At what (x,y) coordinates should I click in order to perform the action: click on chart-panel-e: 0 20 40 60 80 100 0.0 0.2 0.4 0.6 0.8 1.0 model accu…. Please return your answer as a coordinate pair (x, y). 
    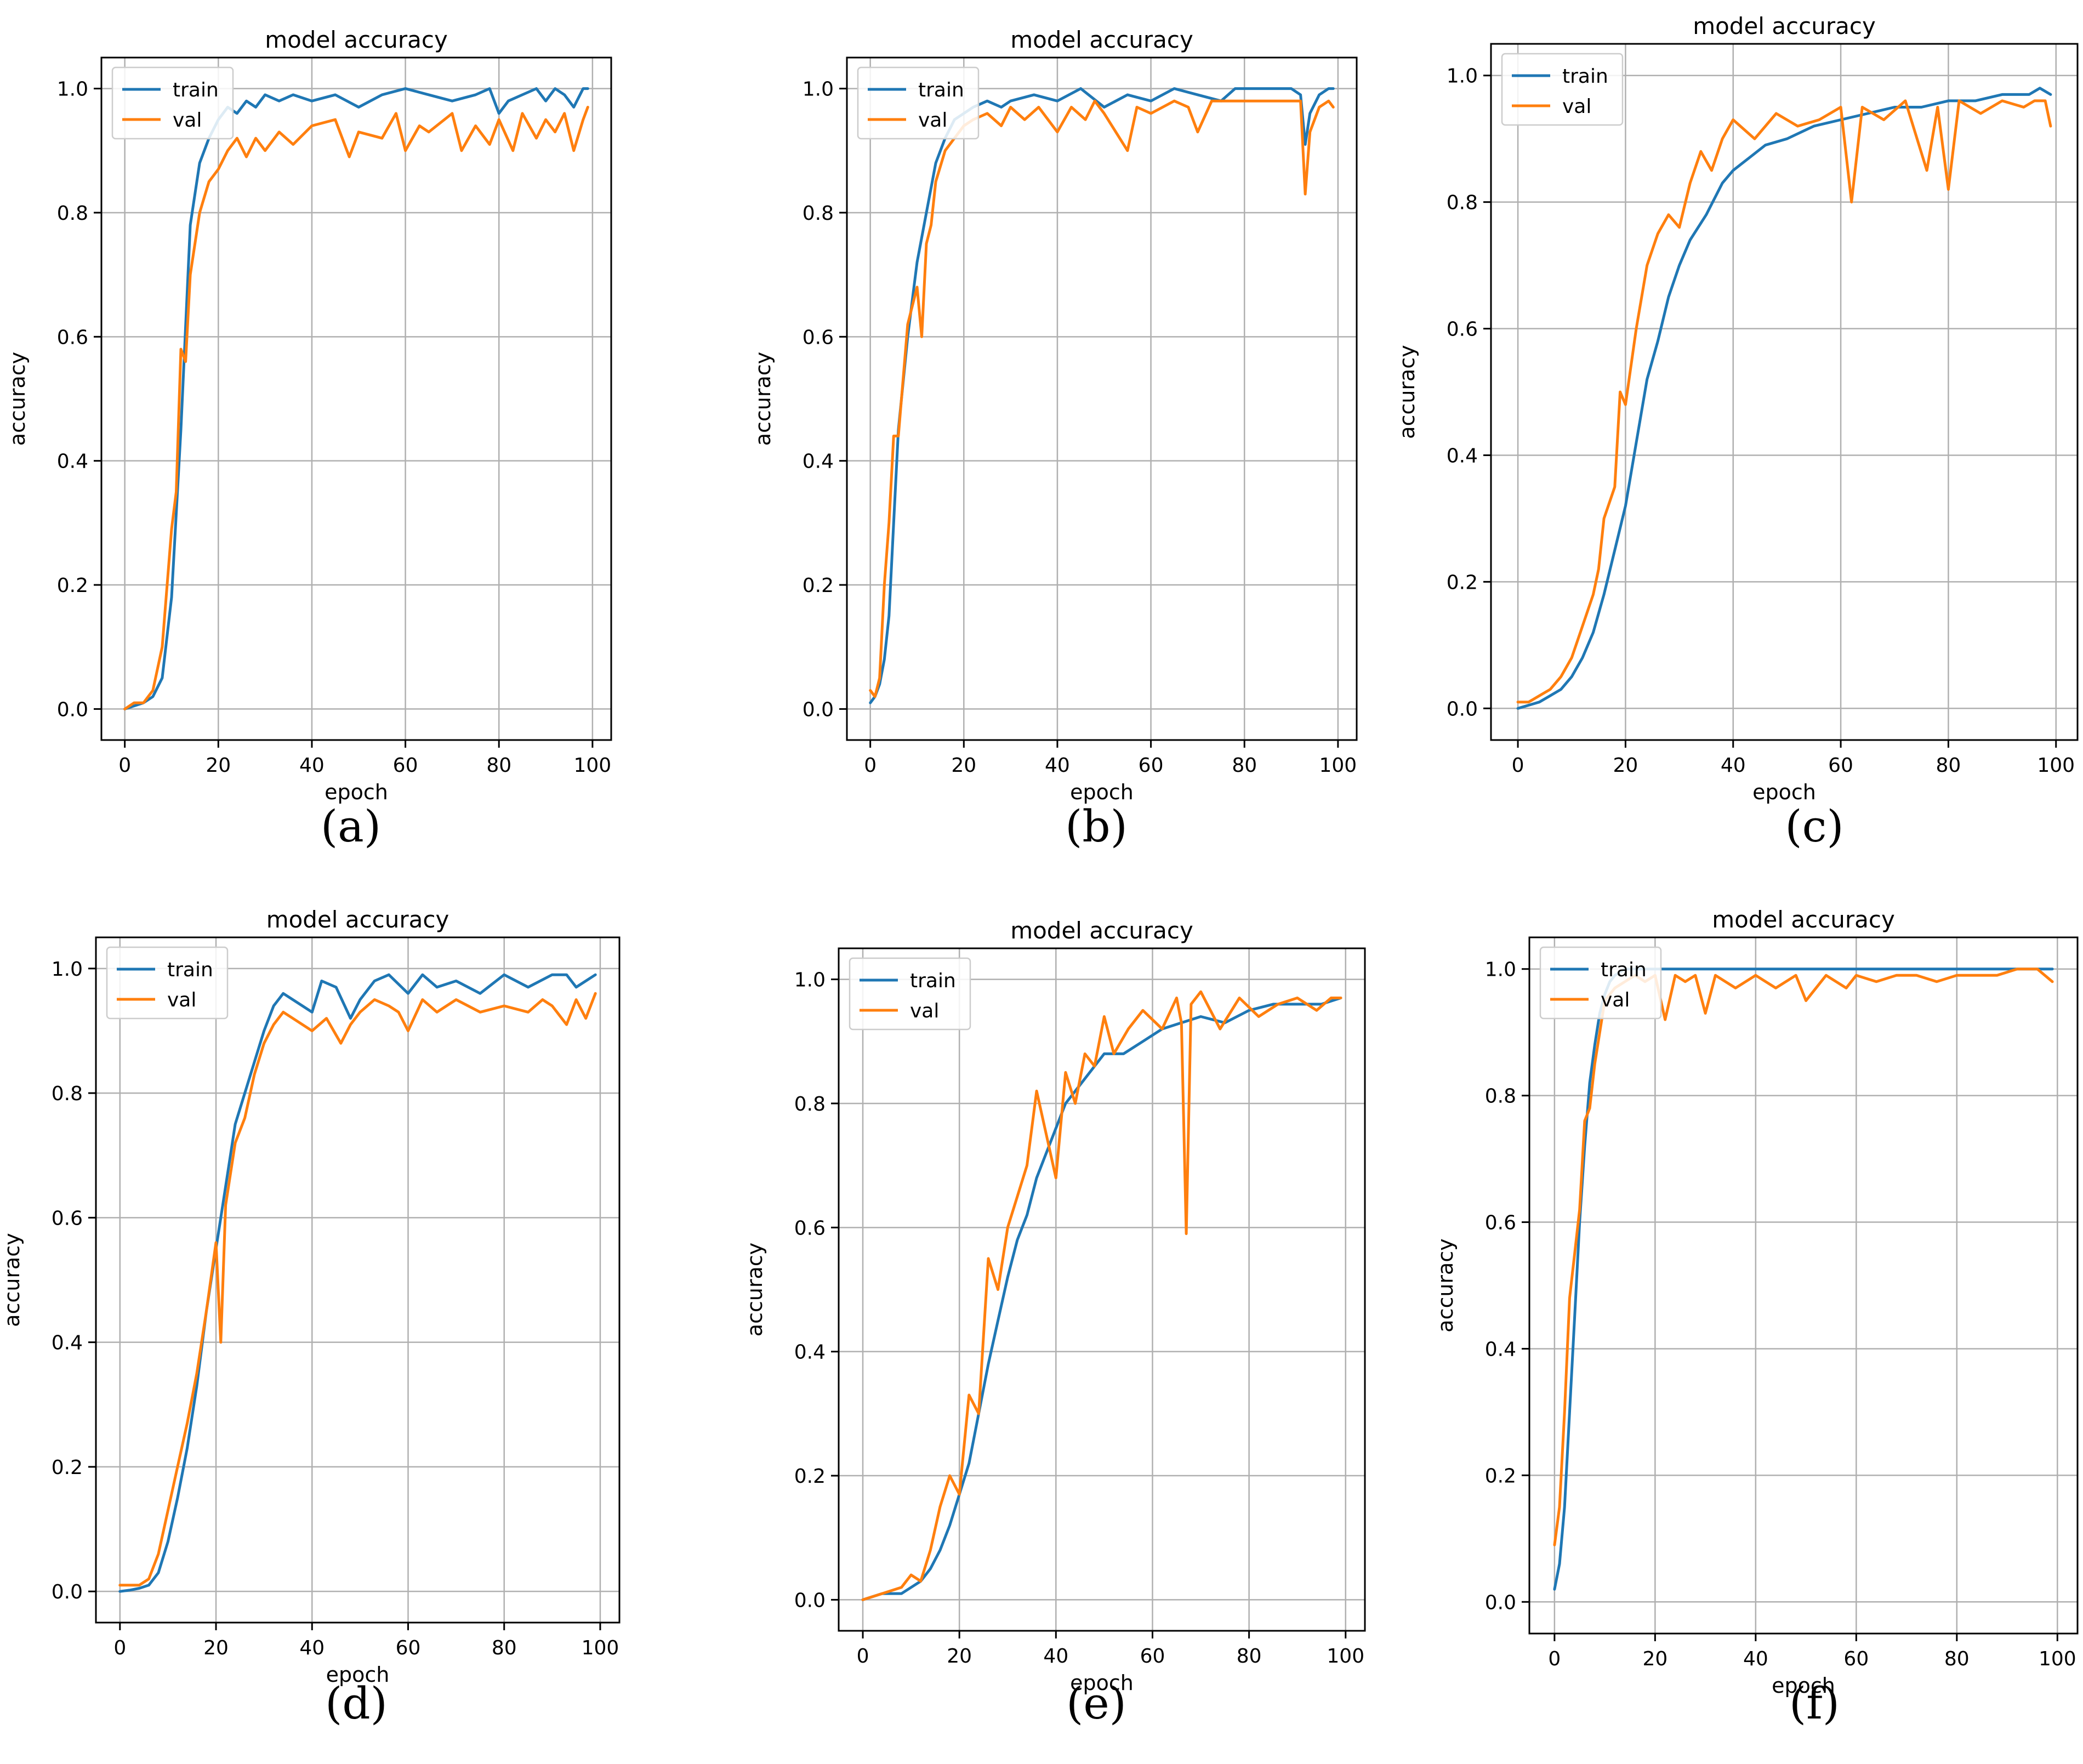
    Looking at the image, I should click on (1054, 1323).